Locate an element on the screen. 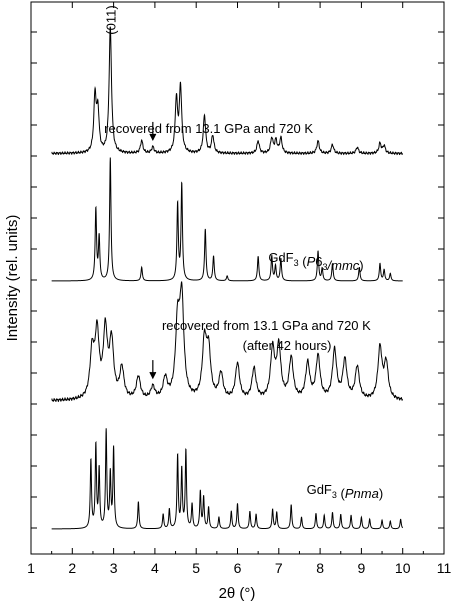 This screenshot has height=606, width=452. x-tick-label: 4 is located at coordinates (155, 568).